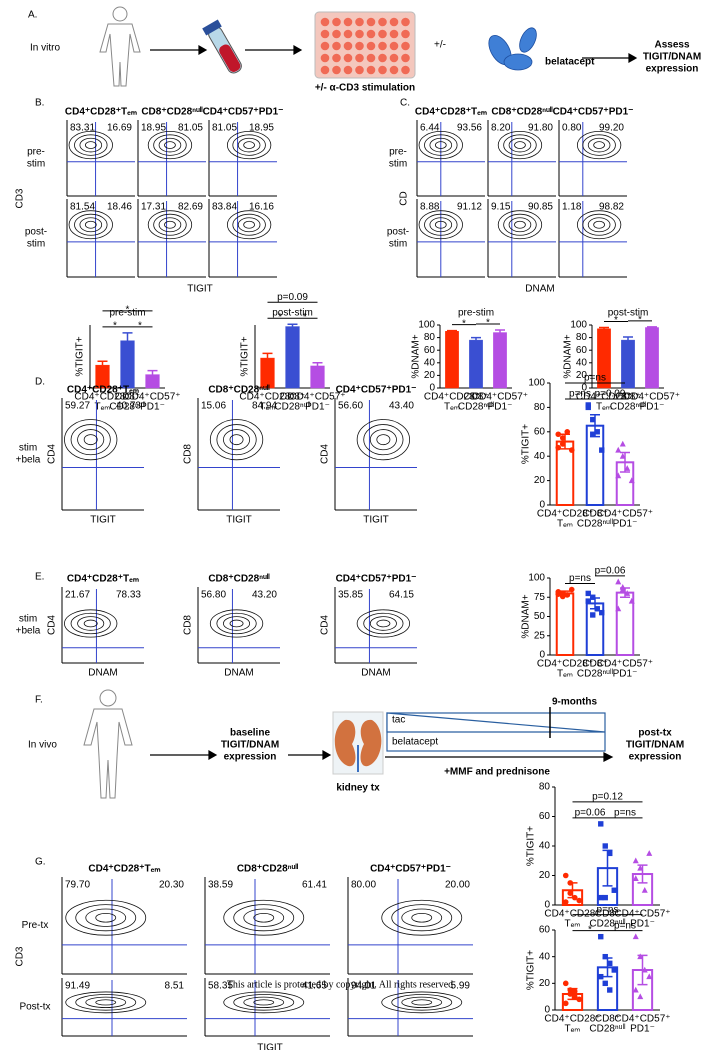 This screenshot has height=1050, width=710. What do you see at coordinates (416, 356) in the screenshot?
I see `y-axis-label: %DNAM+` at bounding box center [416, 356].